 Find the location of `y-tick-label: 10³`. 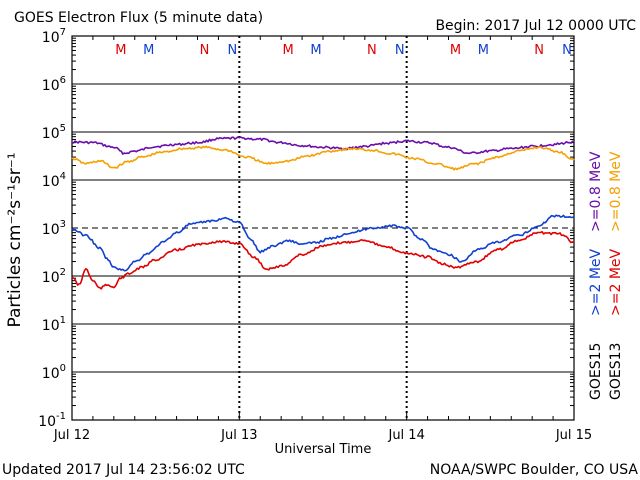

y-tick-label: 10³ is located at coordinates (54, 228).